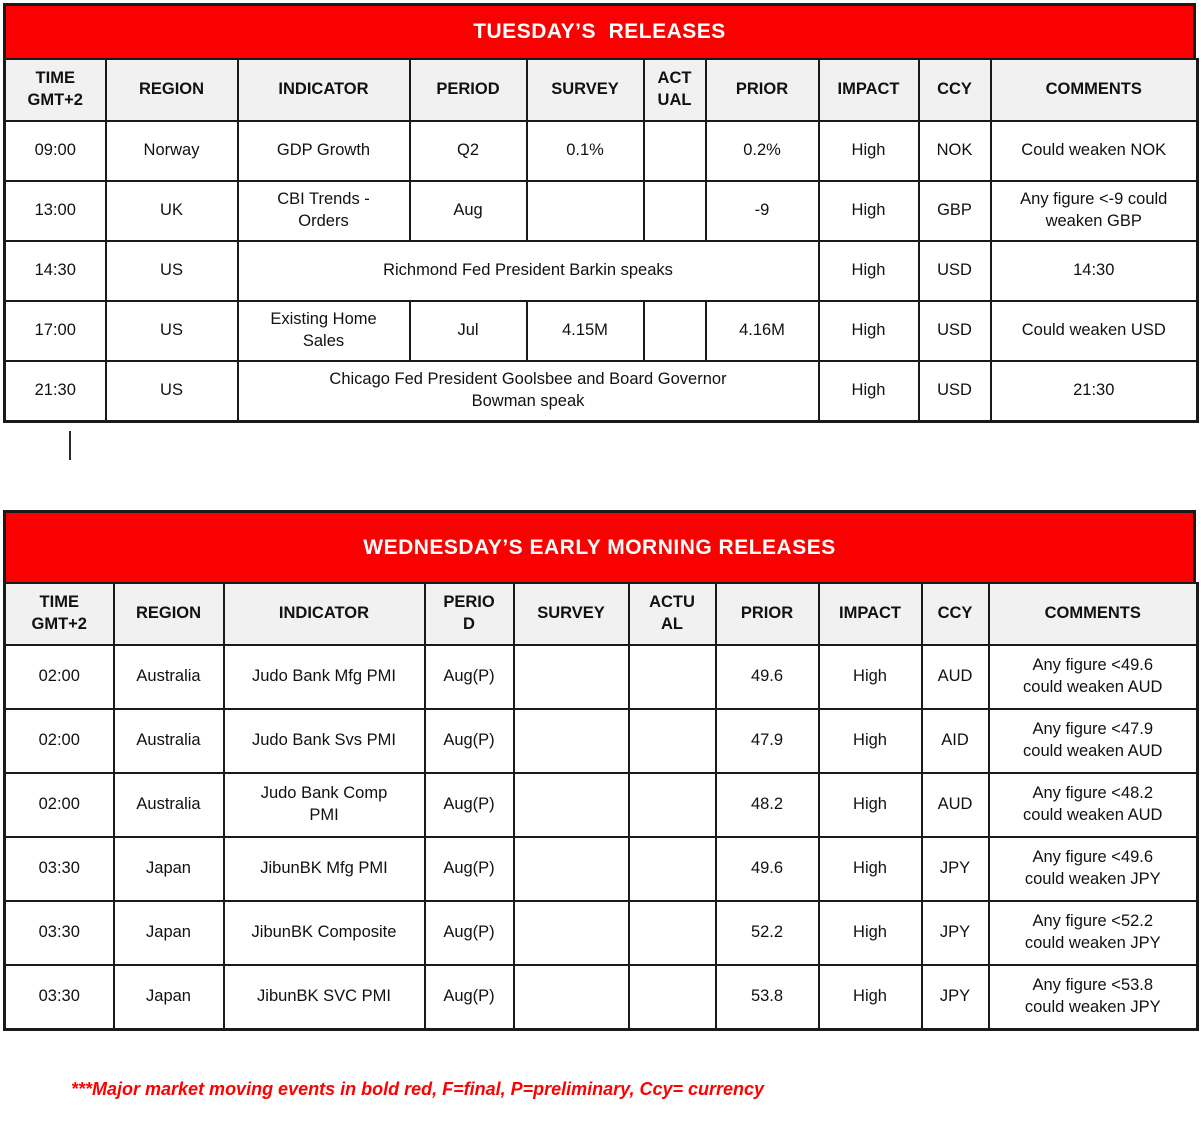 The image size is (1201, 1125). What do you see at coordinates (1093, 997) in the screenshot?
I see `cell-comments: Any figure <53.8 could weaken JPY` at bounding box center [1093, 997].